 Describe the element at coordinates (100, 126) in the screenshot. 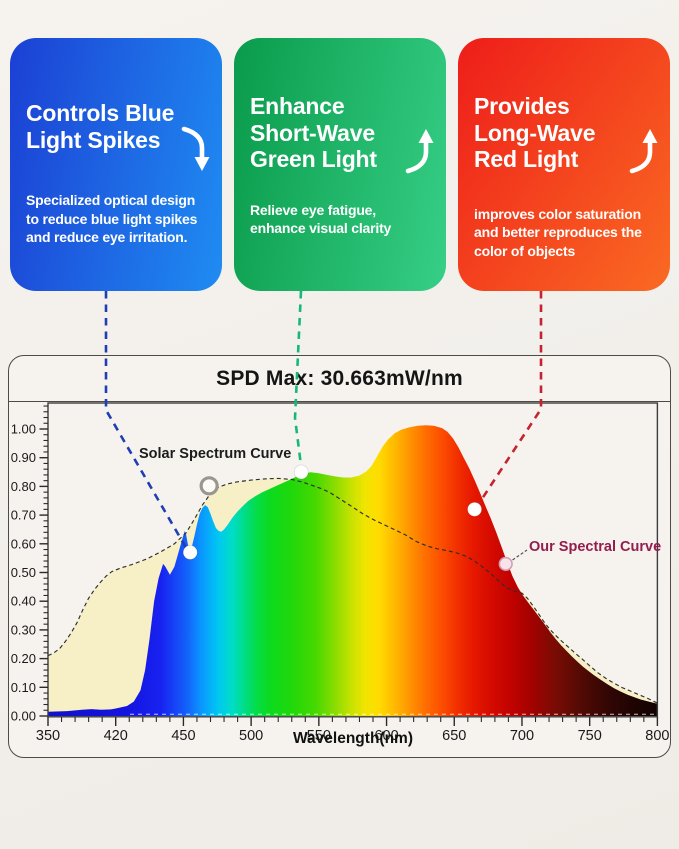

I see `card-title-blue: Controls Blue Light Spikes` at that location.